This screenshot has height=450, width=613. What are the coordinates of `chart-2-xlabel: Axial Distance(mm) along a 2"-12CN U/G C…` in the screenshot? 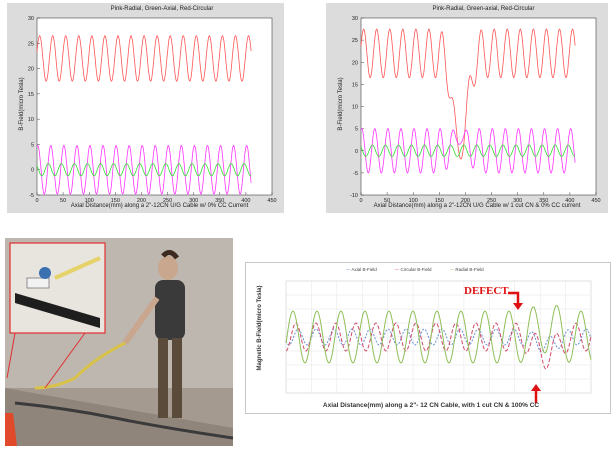 It's located at (477, 206).